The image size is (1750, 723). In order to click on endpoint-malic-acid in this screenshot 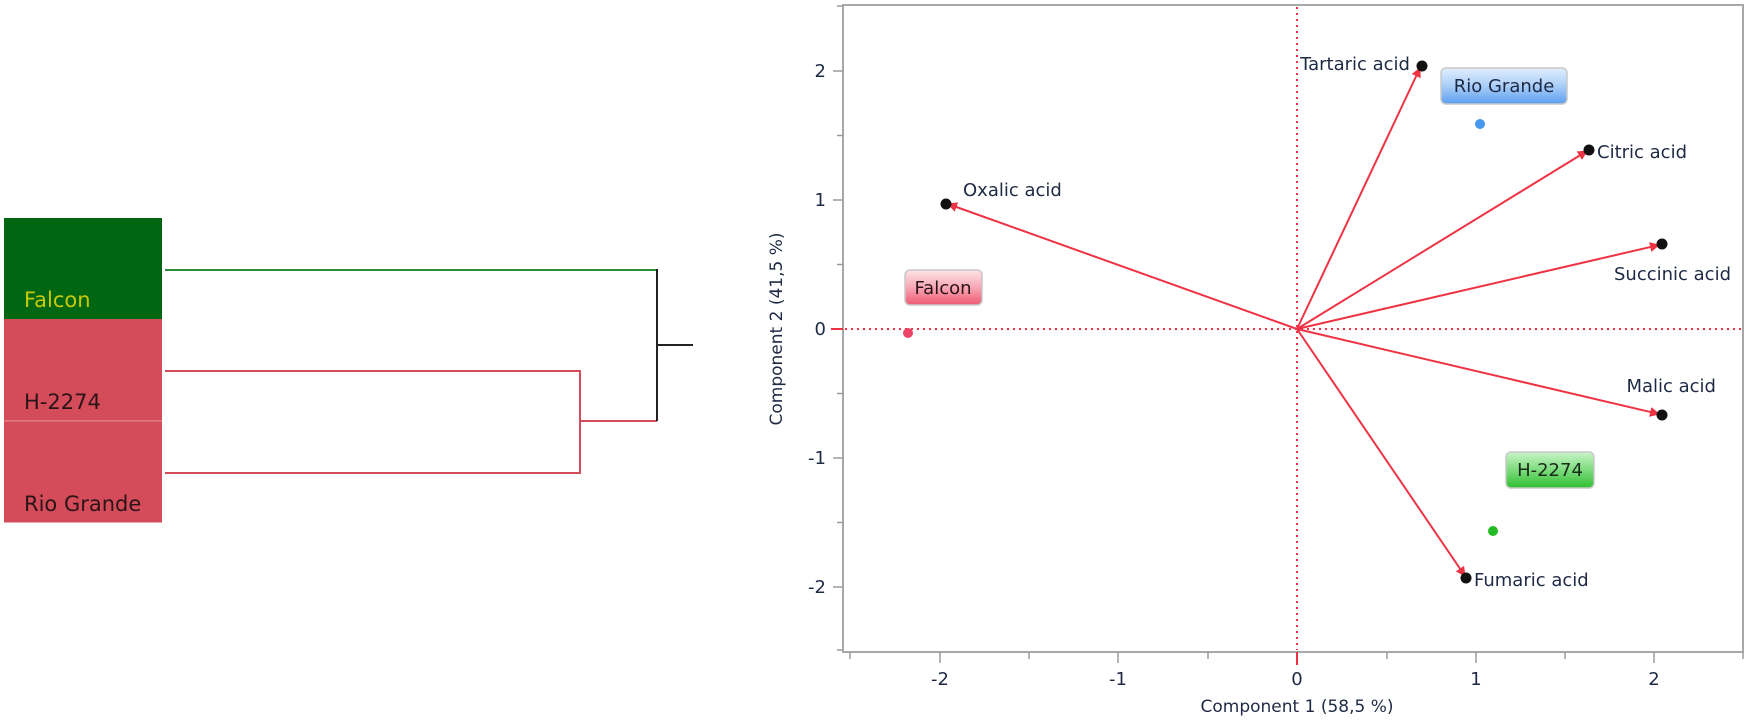, I will do `click(1662, 415)`.